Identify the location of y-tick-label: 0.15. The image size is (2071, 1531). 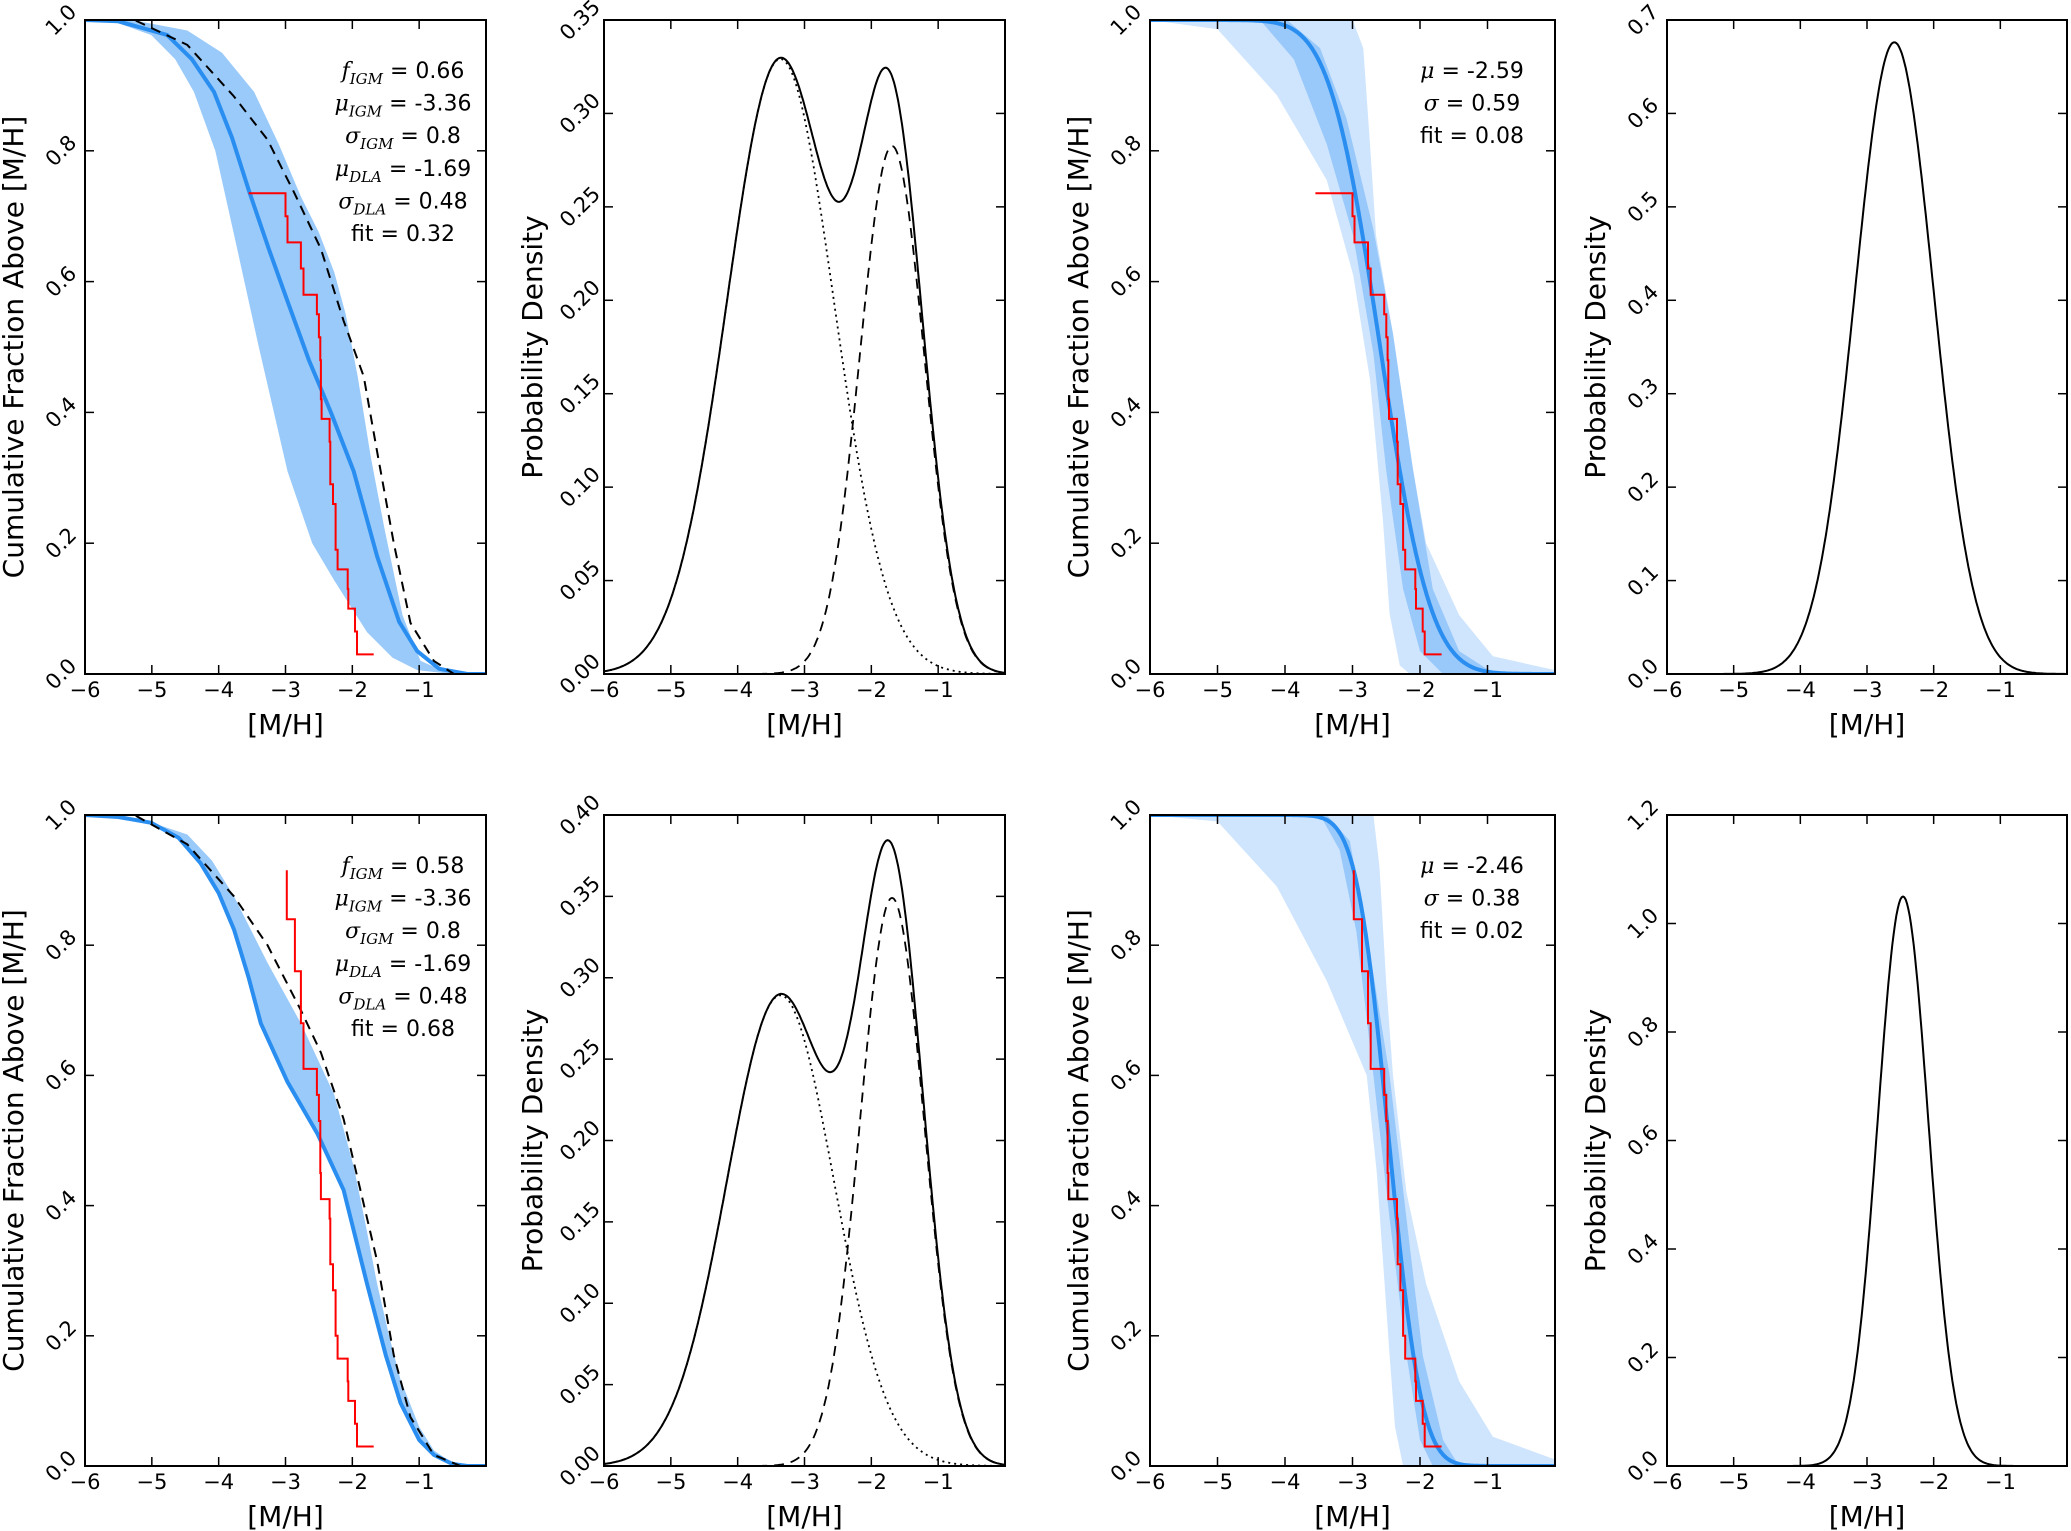
(580, 394).